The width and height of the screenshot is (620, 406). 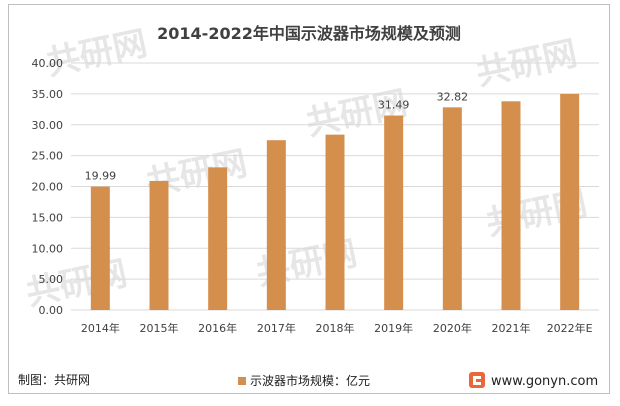 I want to click on x-tick-label: 2018年, so click(x=335, y=328).